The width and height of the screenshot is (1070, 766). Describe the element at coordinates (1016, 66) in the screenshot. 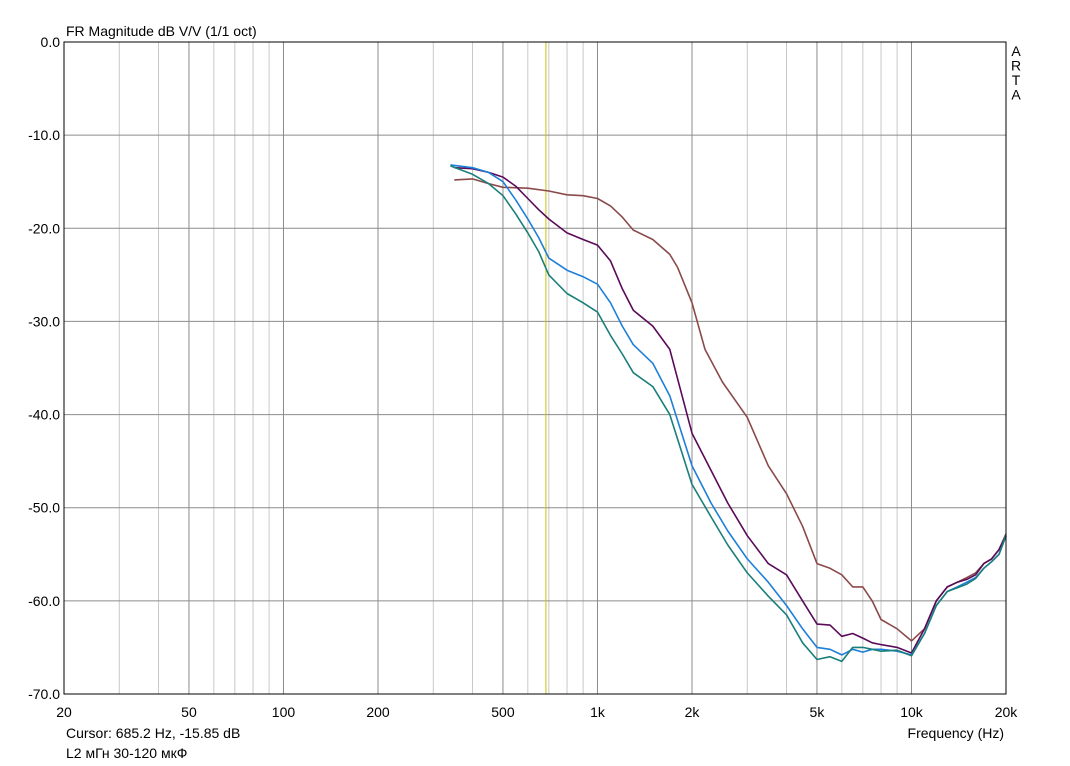

I see `watermark-letter: R` at that location.